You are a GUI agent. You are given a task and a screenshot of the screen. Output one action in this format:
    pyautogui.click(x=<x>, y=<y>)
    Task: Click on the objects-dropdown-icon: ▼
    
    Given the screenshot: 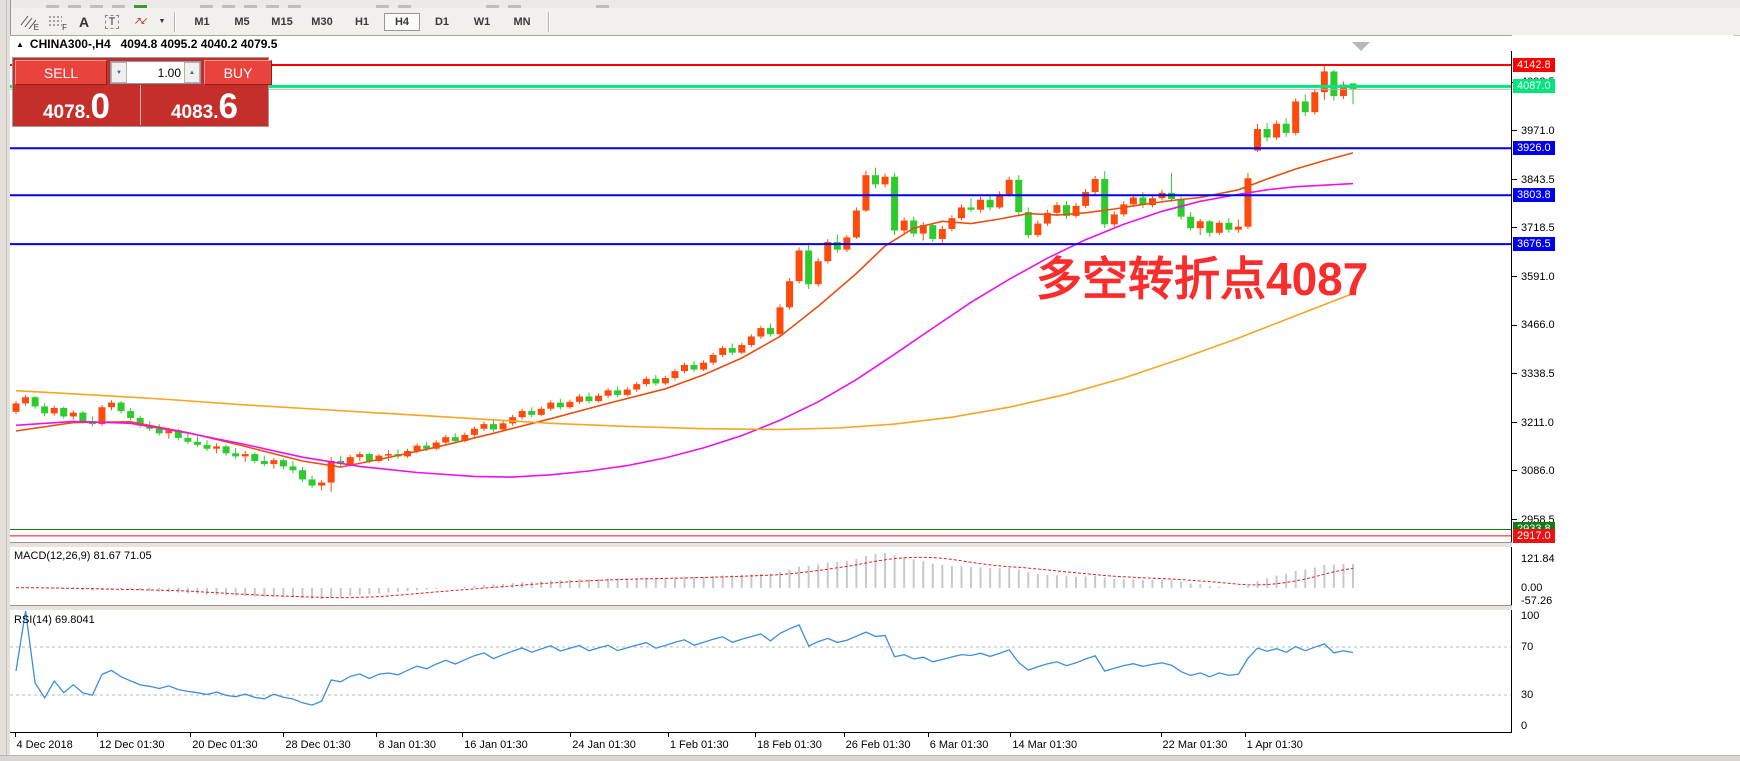 What is the action you would take?
    pyautogui.click(x=162, y=21)
    